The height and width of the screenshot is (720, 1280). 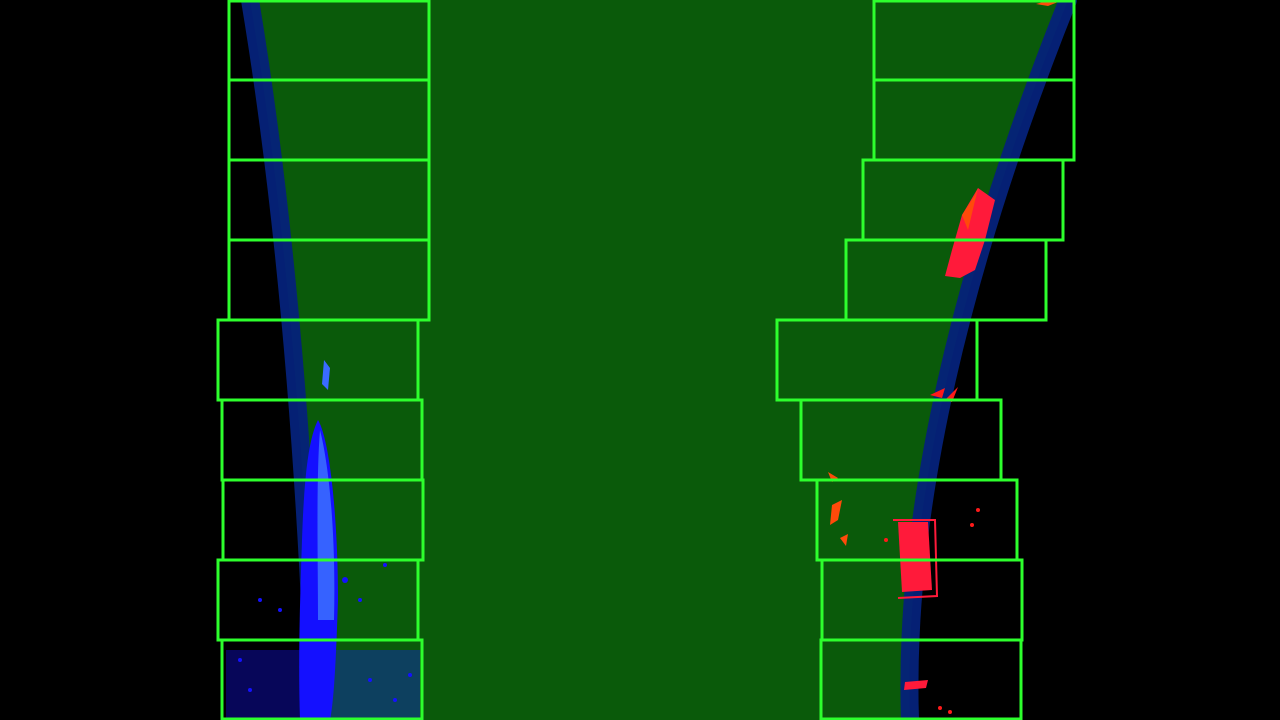 I want to click on left-lane-pixels, so click(x=323, y=540).